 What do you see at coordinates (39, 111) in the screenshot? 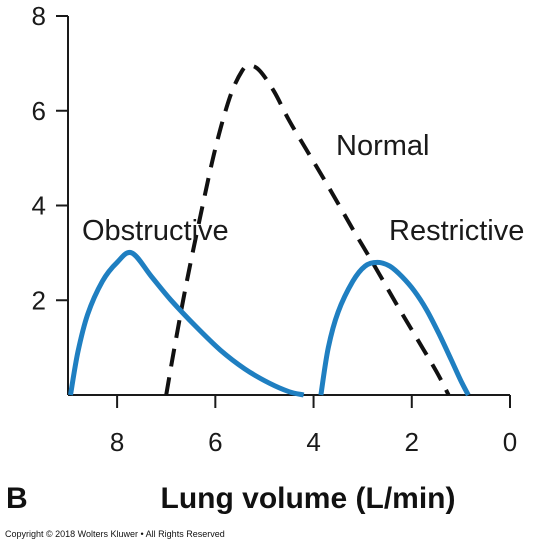
I see `y-tick-label-6: 6` at bounding box center [39, 111].